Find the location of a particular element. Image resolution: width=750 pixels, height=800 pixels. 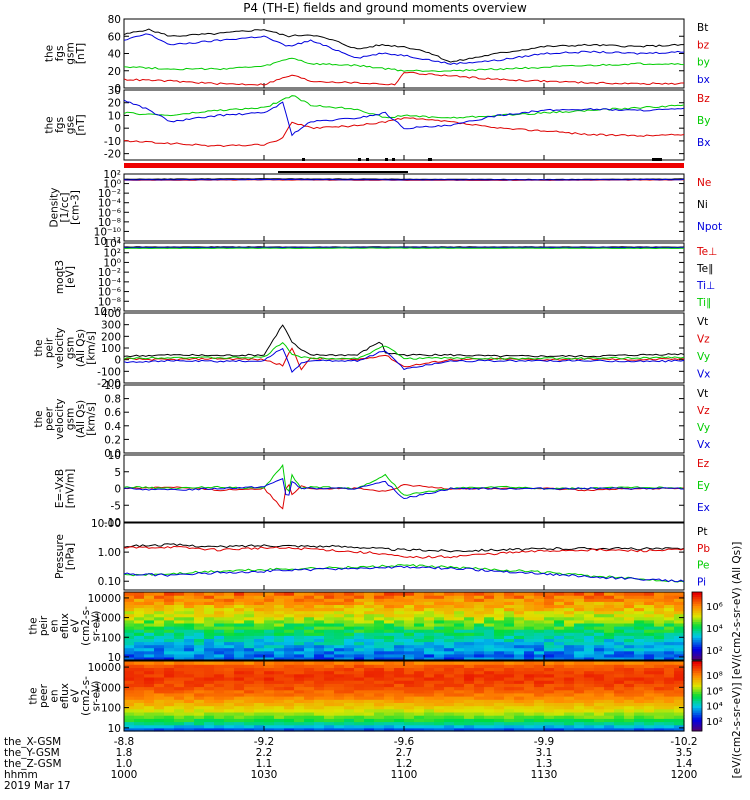

x-axis-value: 1.3 is located at coordinates (544, 764).